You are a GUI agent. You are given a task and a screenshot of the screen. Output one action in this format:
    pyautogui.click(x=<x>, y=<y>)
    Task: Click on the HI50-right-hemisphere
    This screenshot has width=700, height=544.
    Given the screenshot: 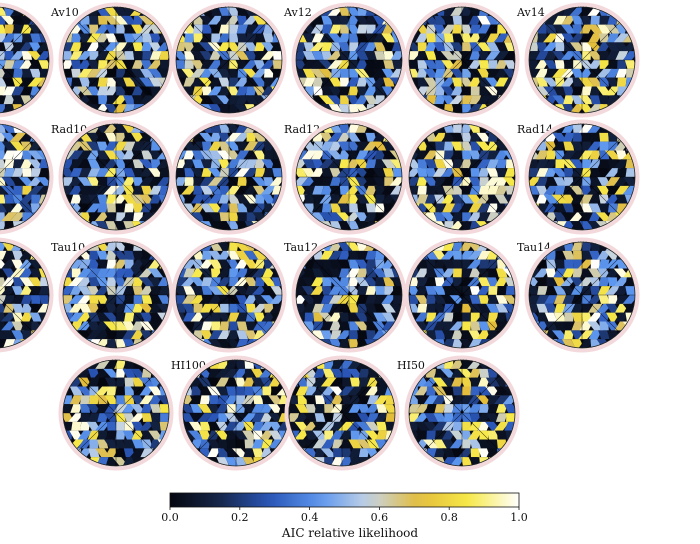 What is the action you would take?
    pyautogui.click(x=462, y=413)
    